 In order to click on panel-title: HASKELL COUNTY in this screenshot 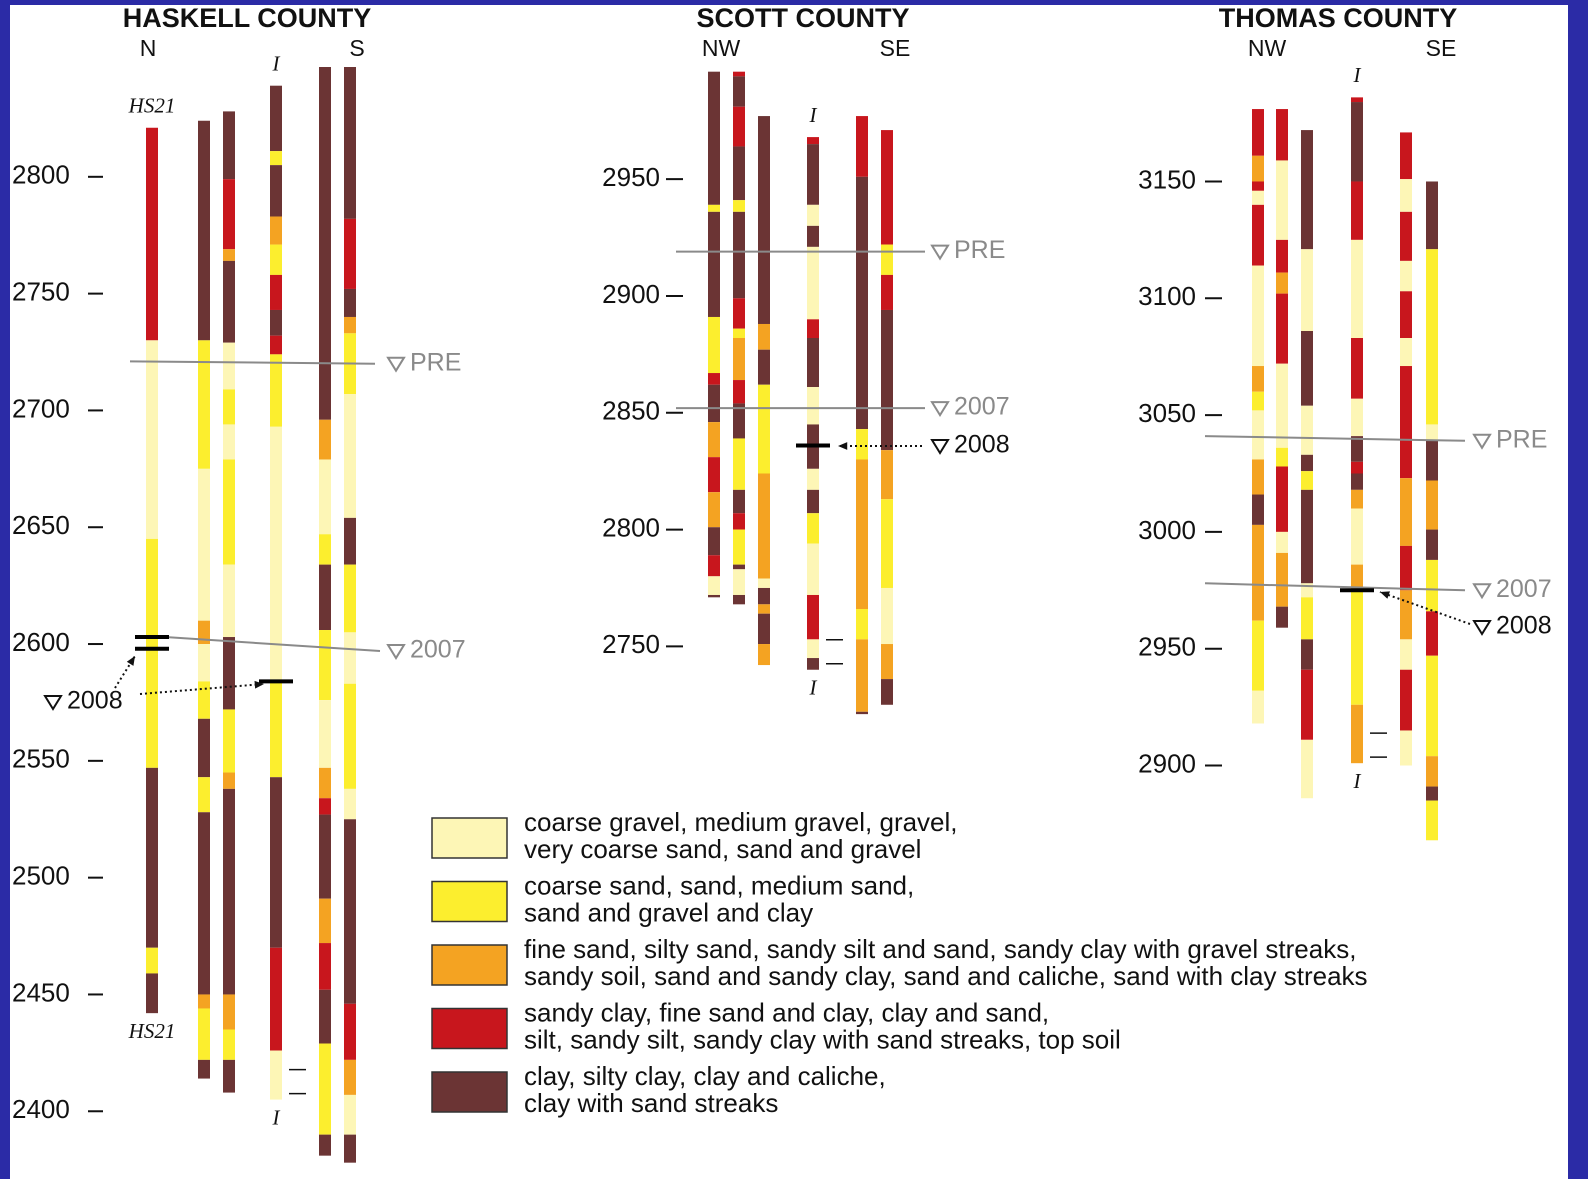, I will do `click(247, 18)`.